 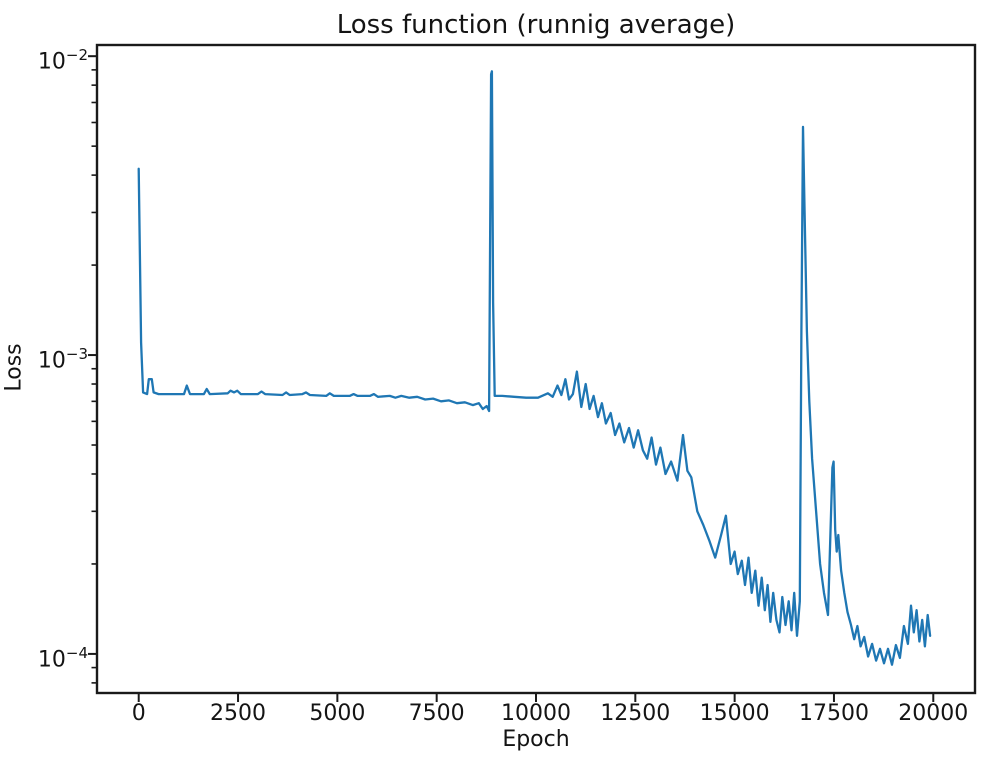 I want to click on y-tick-label: 10⁻⁴, so click(x=62, y=658).